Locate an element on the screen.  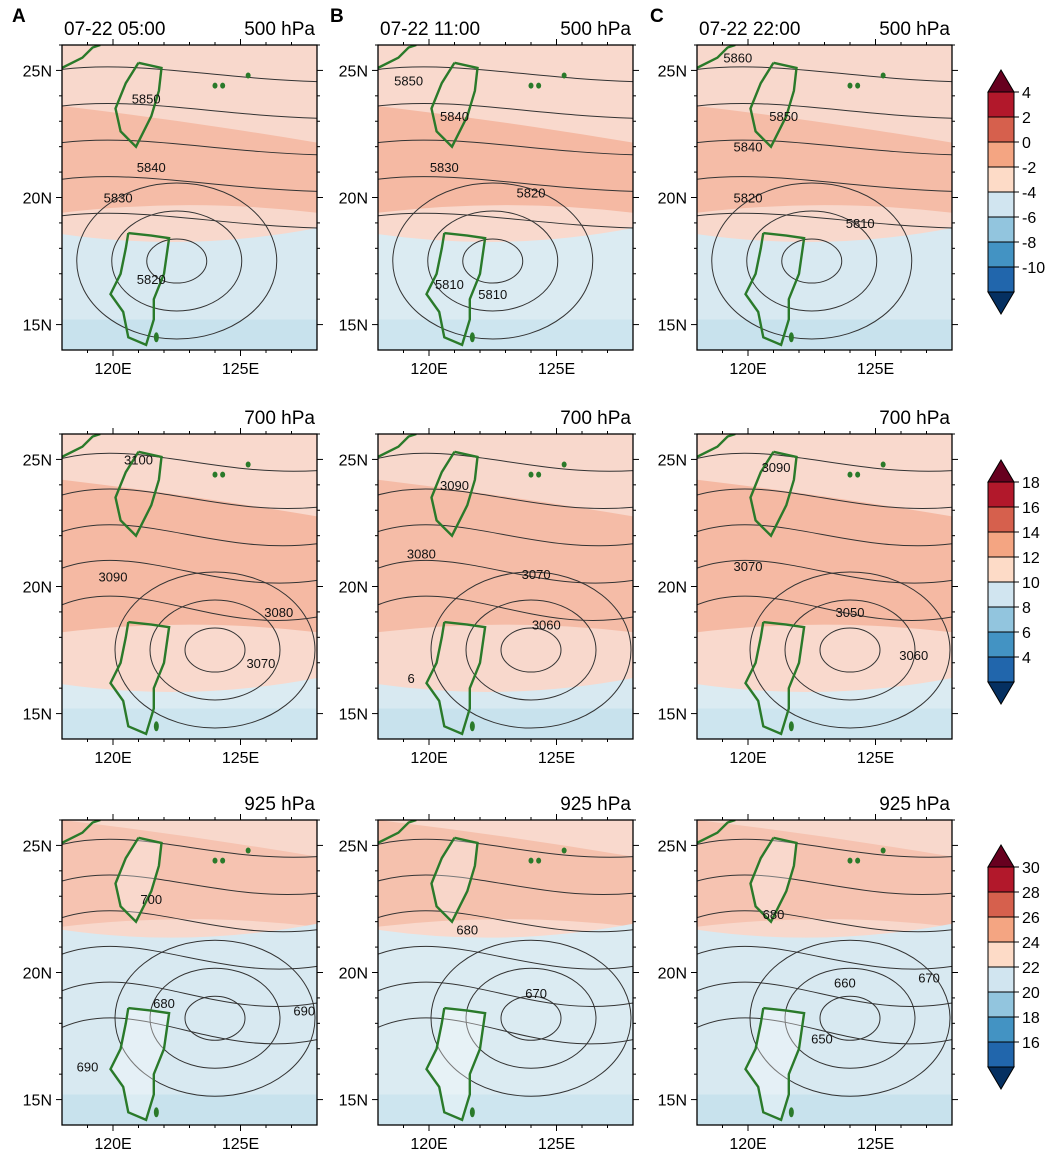
contour-label: 650 is located at coordinates (822, 1039).